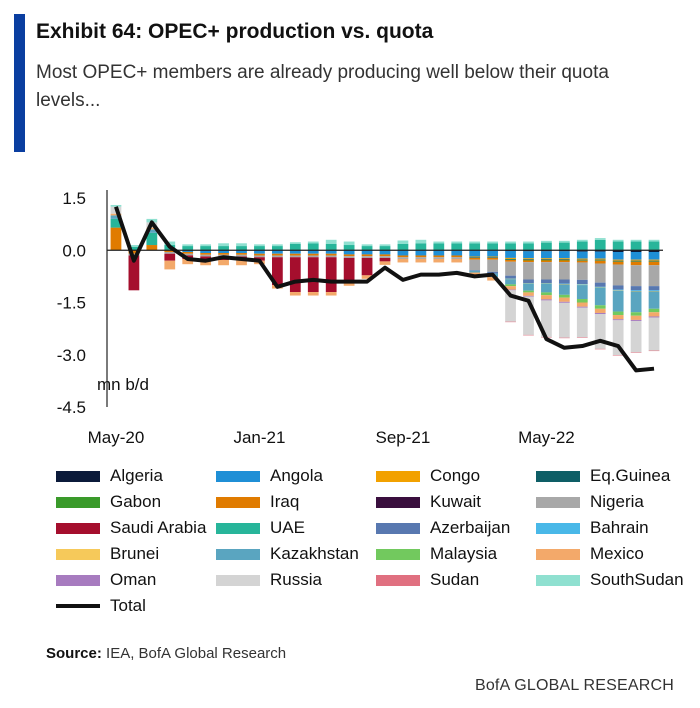 The height and width of the screenshot is (708, 700). Describe the element at coordinates (131, 528) in the screenshot. I see `legend-item: Saudi Arabia` at that location.